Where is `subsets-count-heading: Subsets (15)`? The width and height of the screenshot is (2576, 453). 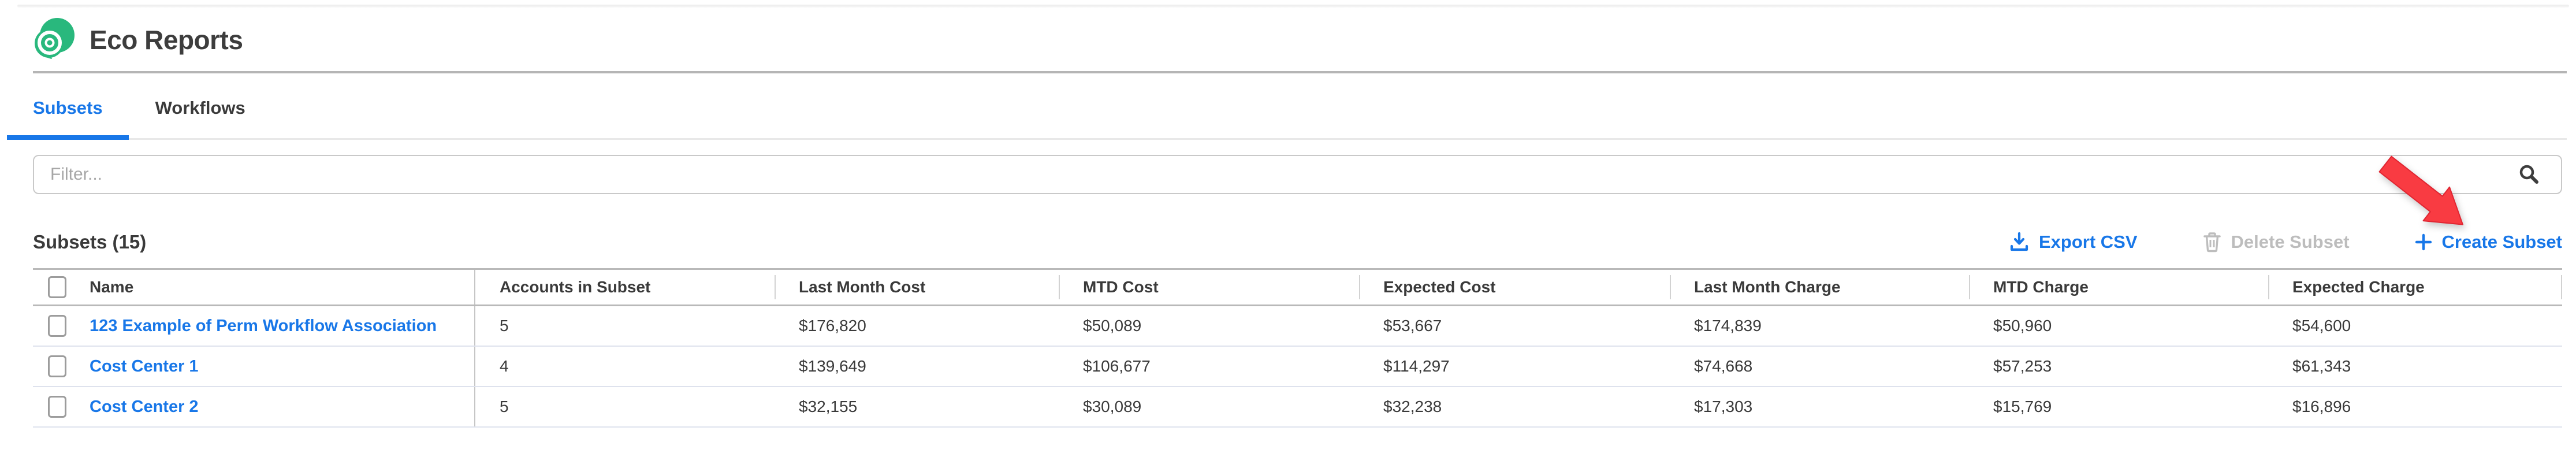
subsets-count-heading: Subsets (15) is located at coordinates (90, 242).